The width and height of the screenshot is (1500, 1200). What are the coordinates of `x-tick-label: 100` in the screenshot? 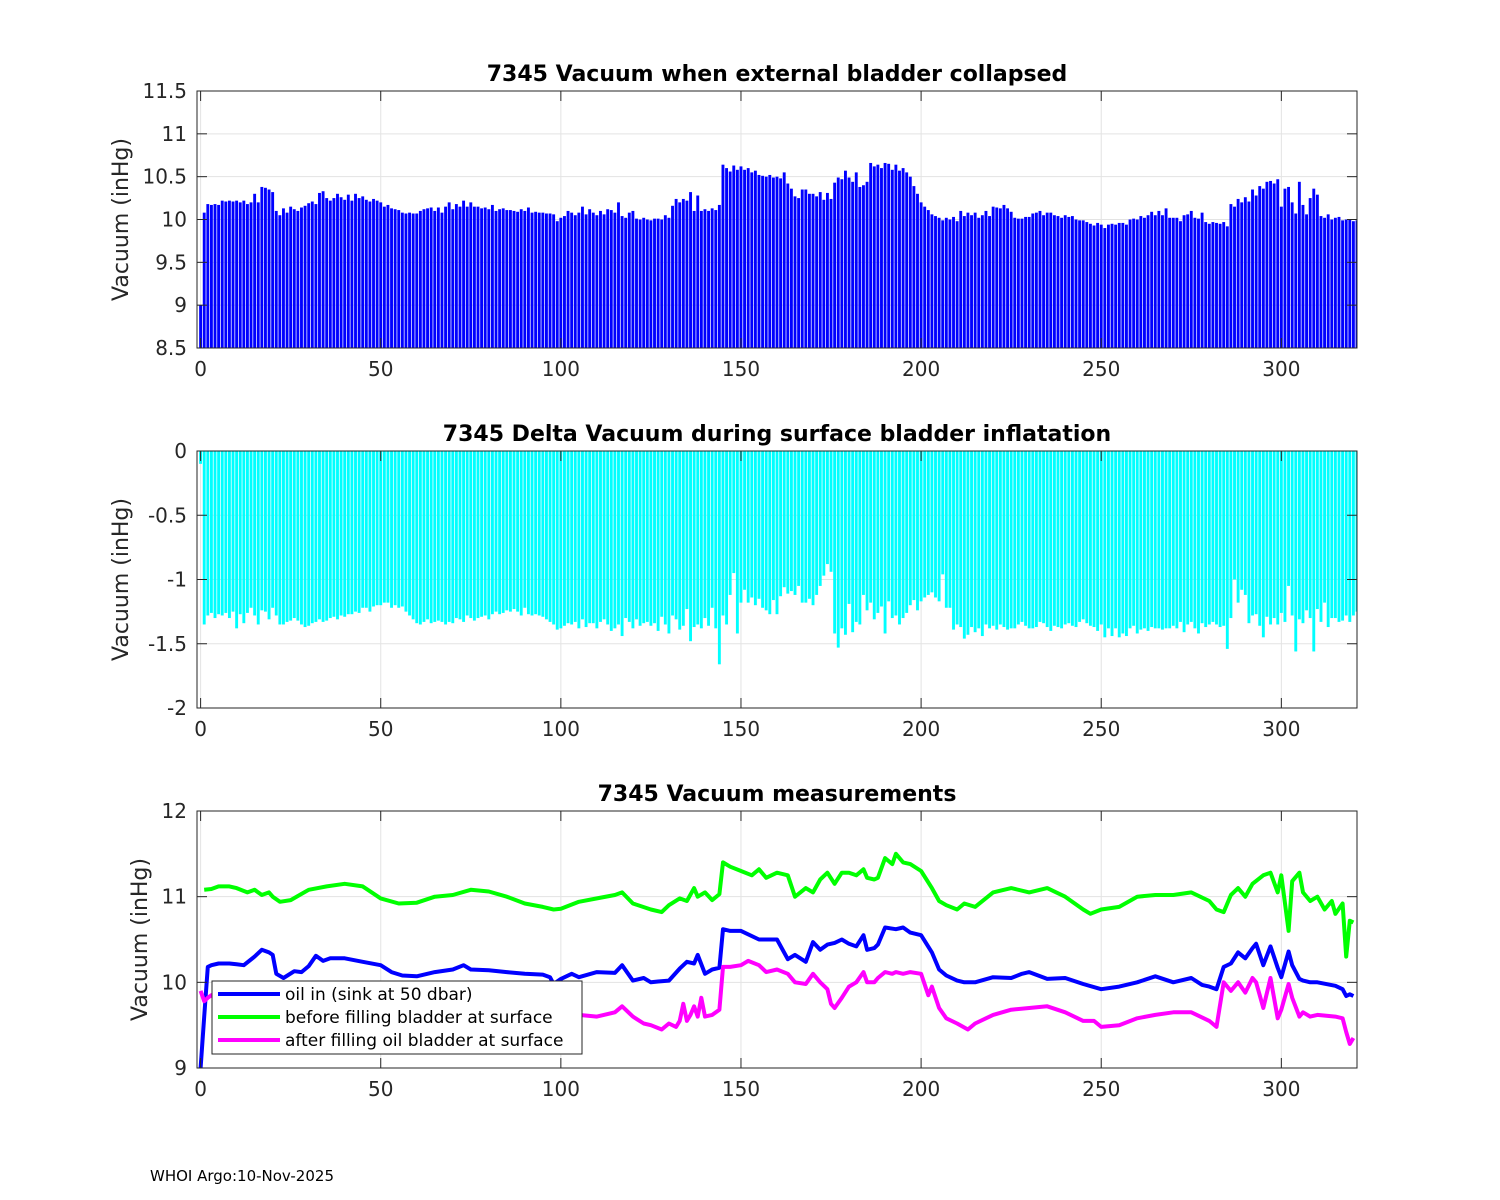 It's located at (561, 1089).